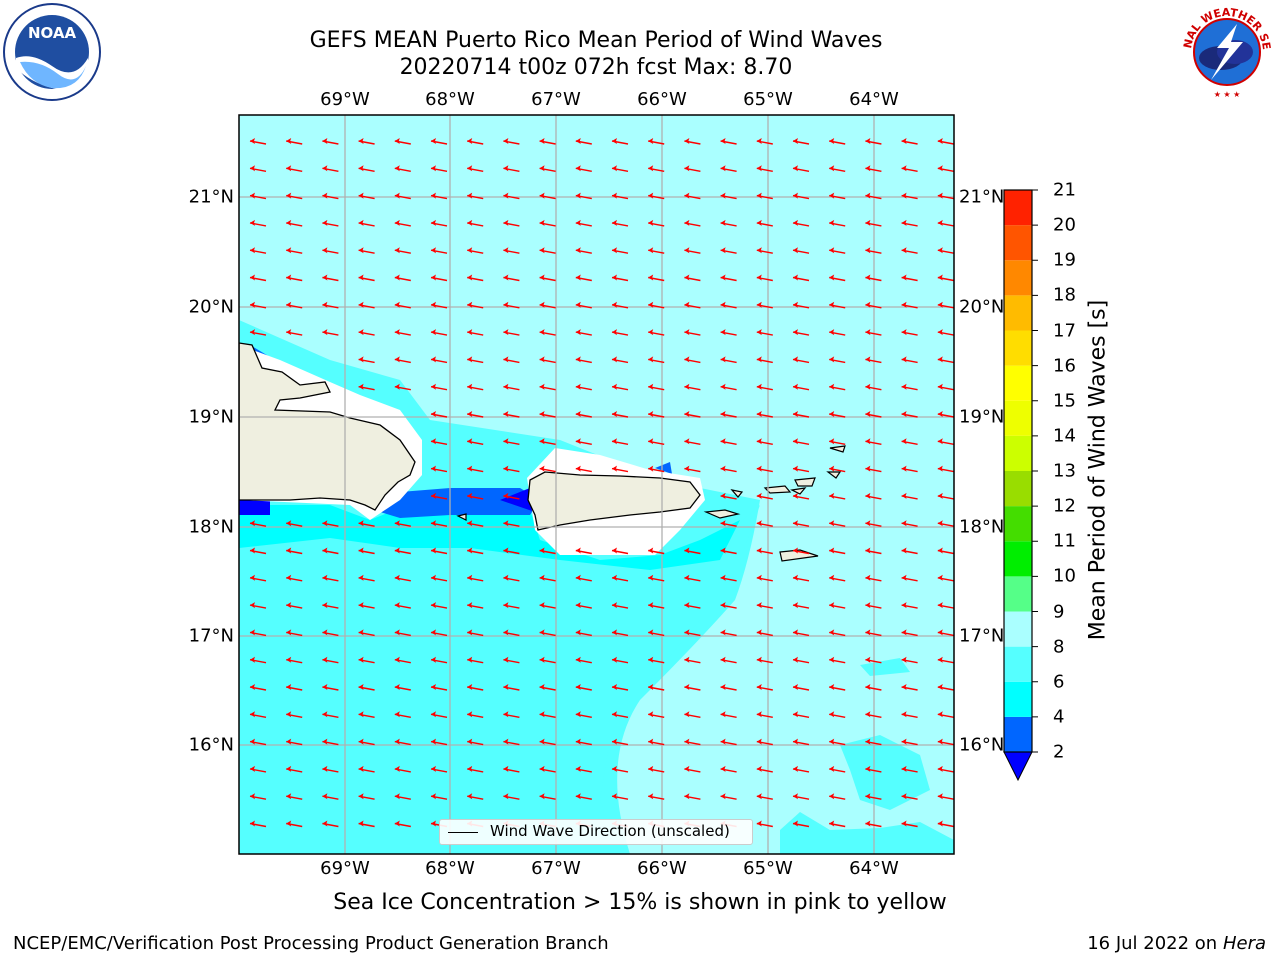  I want to click on noaa-logo: NOAA, so click(52, 52).